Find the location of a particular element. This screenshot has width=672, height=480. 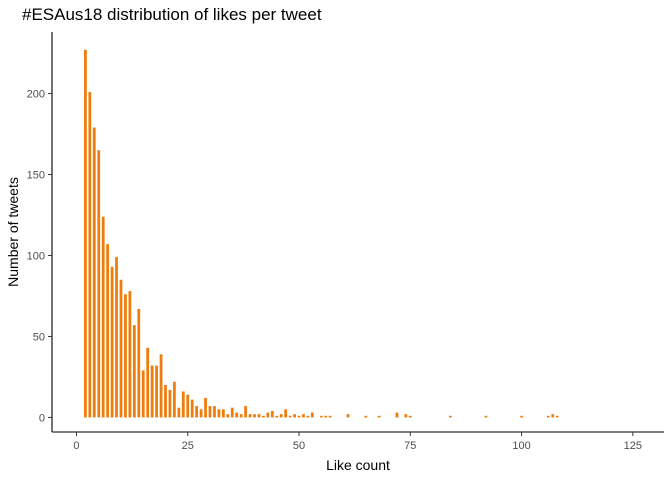

y-tick-label: 50 is located at coordinates (39, 337).